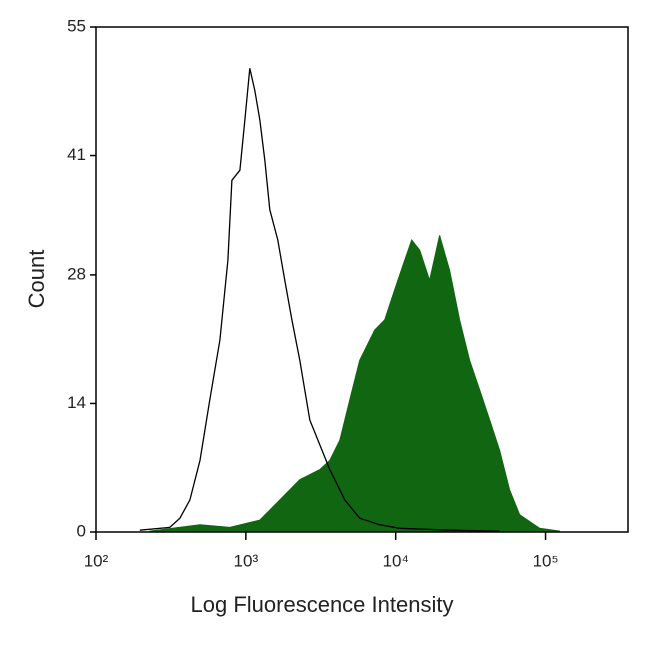 This screenshot has width=650, height=655. What do you see at coordinates (396, 560) in the screenshot?
I see `x-tick-label: 10⁴` at bounding box center [396, 560].